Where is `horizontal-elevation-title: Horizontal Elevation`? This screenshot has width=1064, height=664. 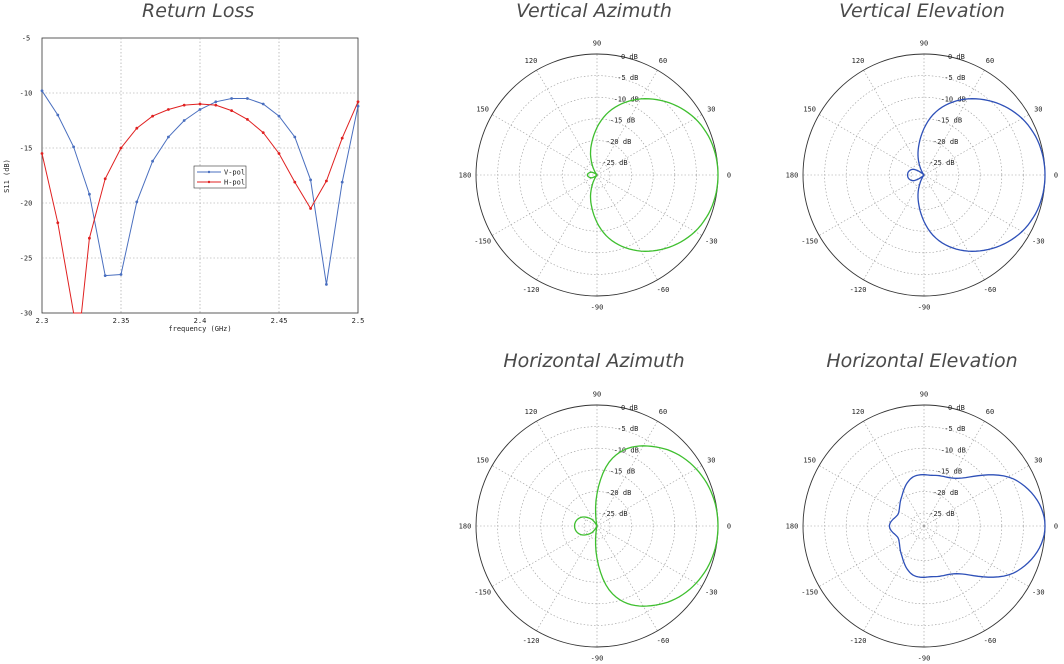
horizontal-elevation-title: Horizontal Elevation is located at coordinates (922, 361).